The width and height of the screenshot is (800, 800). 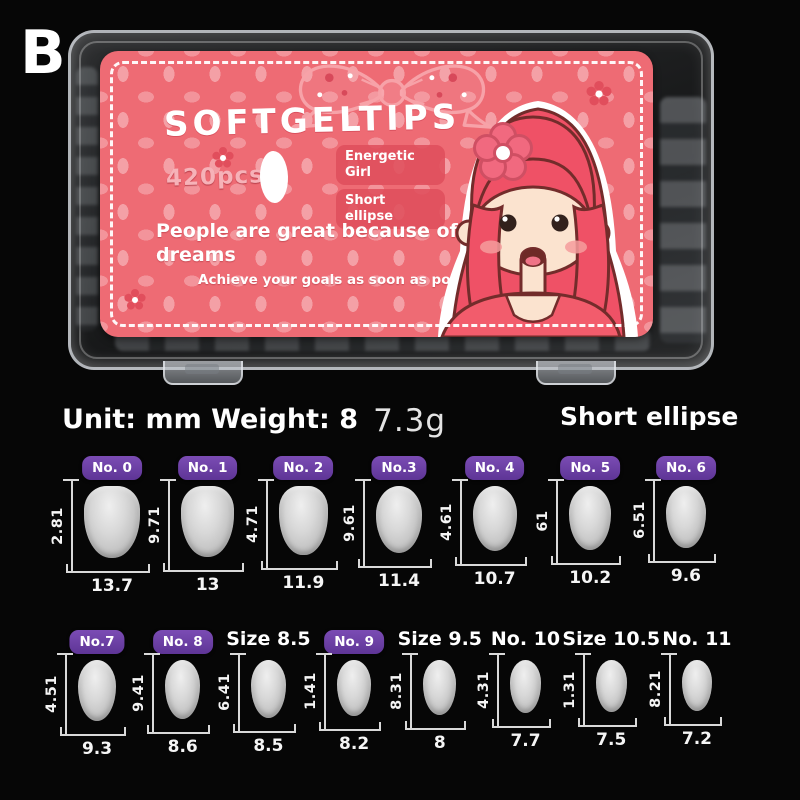 I want to click on product-title: SOFTGELTIPS, so click(x=312, y=121).